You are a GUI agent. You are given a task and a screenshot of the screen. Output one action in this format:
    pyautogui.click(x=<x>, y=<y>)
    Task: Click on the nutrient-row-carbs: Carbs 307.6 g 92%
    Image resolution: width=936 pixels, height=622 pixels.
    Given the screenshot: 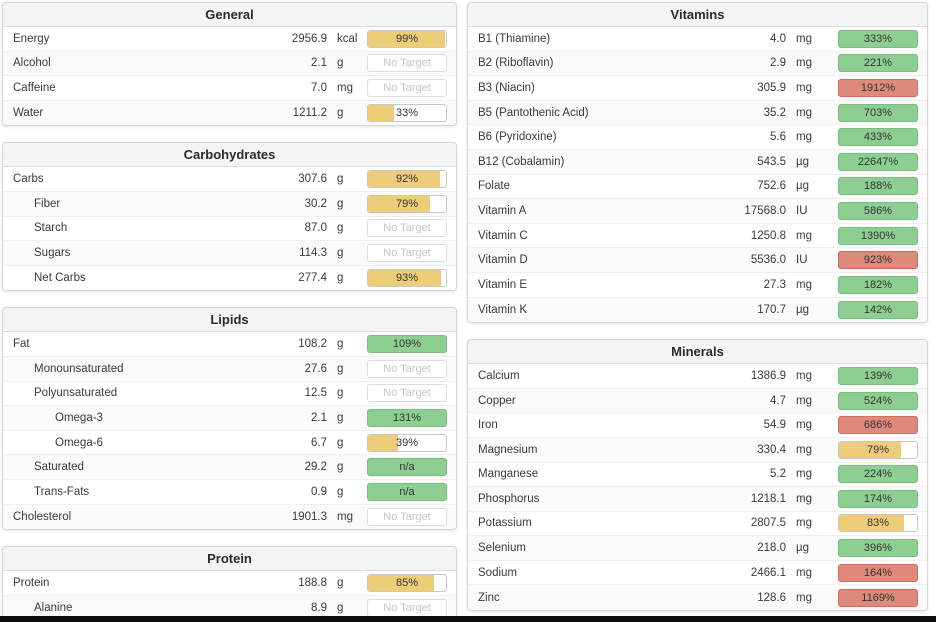 What is the action you would take?
    pyautogui.click(x=229, y=179)
    